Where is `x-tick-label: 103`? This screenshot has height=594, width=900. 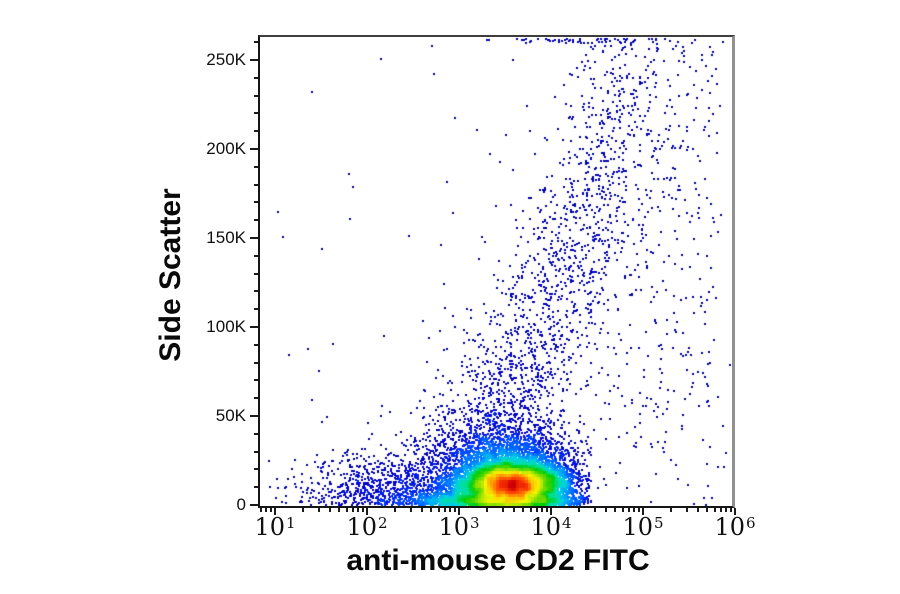 x-tick-label: 103 is located at coordinates (459, 527).